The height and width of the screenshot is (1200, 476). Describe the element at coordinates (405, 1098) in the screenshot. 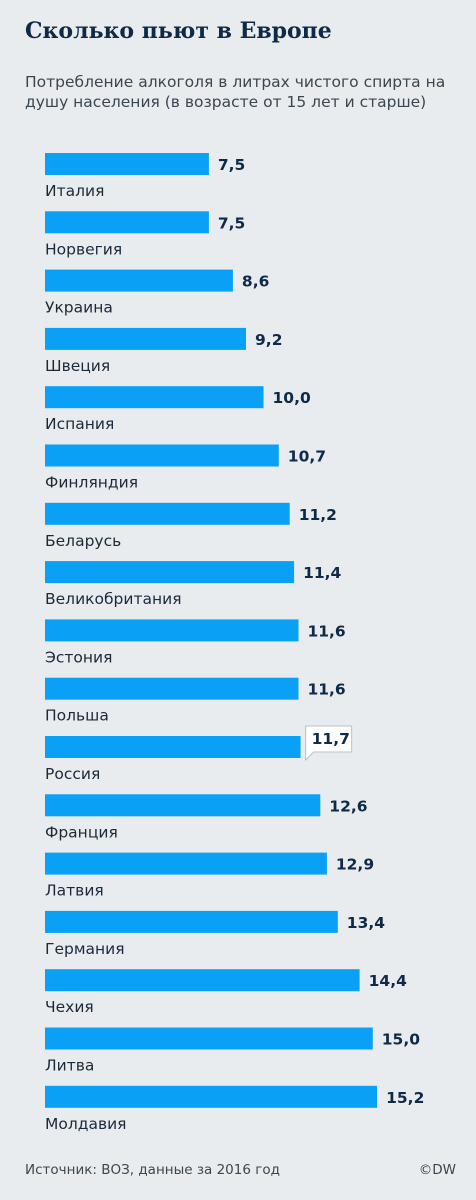

I see `value-label: 15,2` at that location.